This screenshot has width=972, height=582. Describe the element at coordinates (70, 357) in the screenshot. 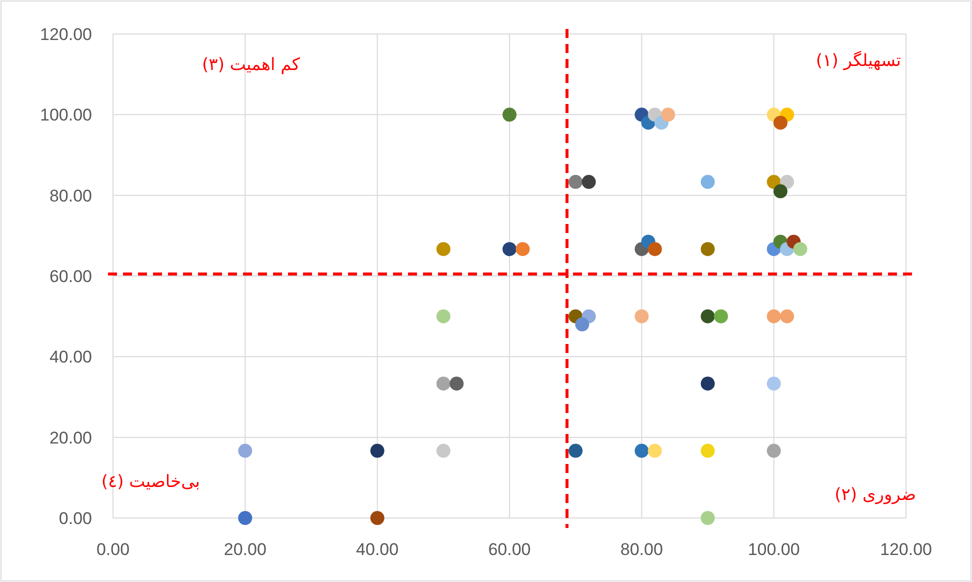

I see `y-tick-label: 40.00` at that location.